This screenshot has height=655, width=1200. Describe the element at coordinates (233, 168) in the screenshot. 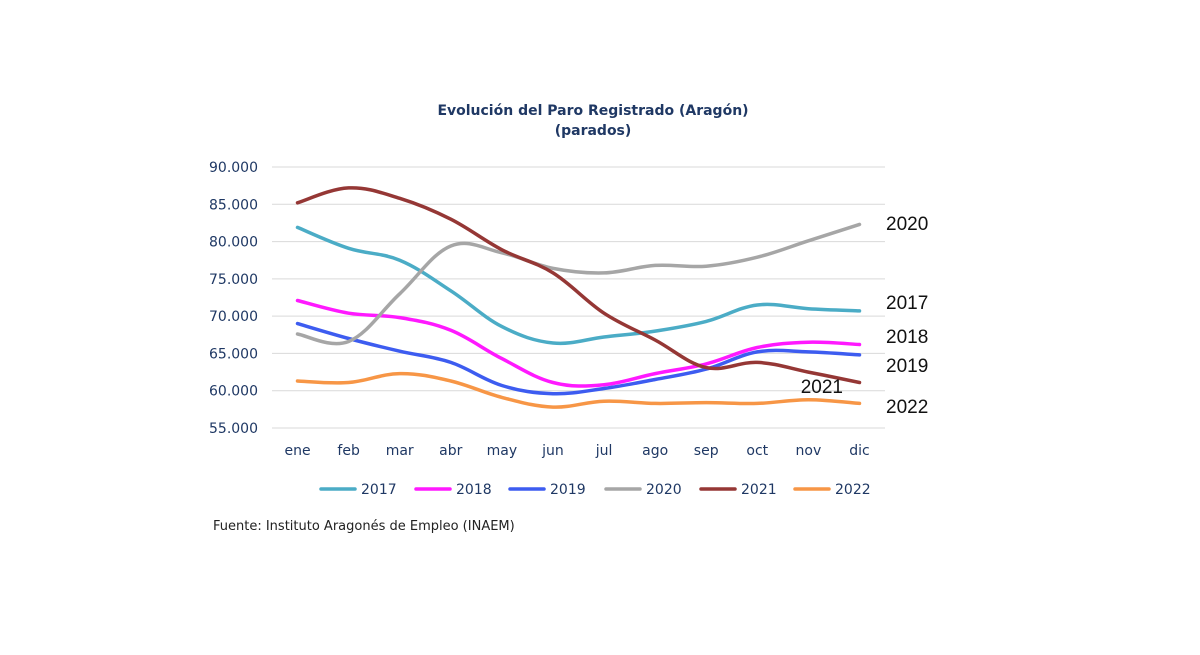

I see `y-tick-label: 90.000` at that location.